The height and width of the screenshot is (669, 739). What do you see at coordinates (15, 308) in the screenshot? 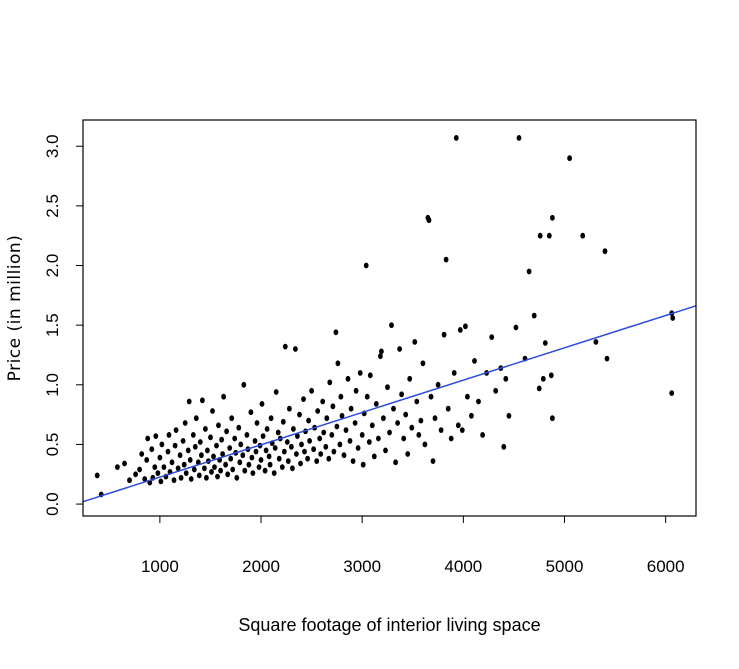
I see `y-axis-title: Price (in million)` at bounding box center [15, 308].